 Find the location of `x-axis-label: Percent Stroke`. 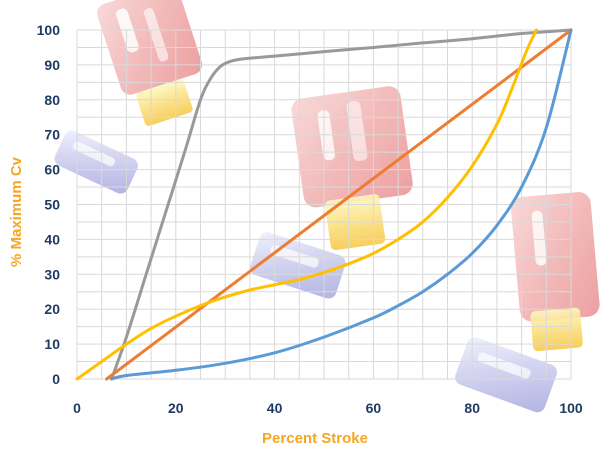

x-axis-label: Percent Stroke is located at coordinates (315, 438).